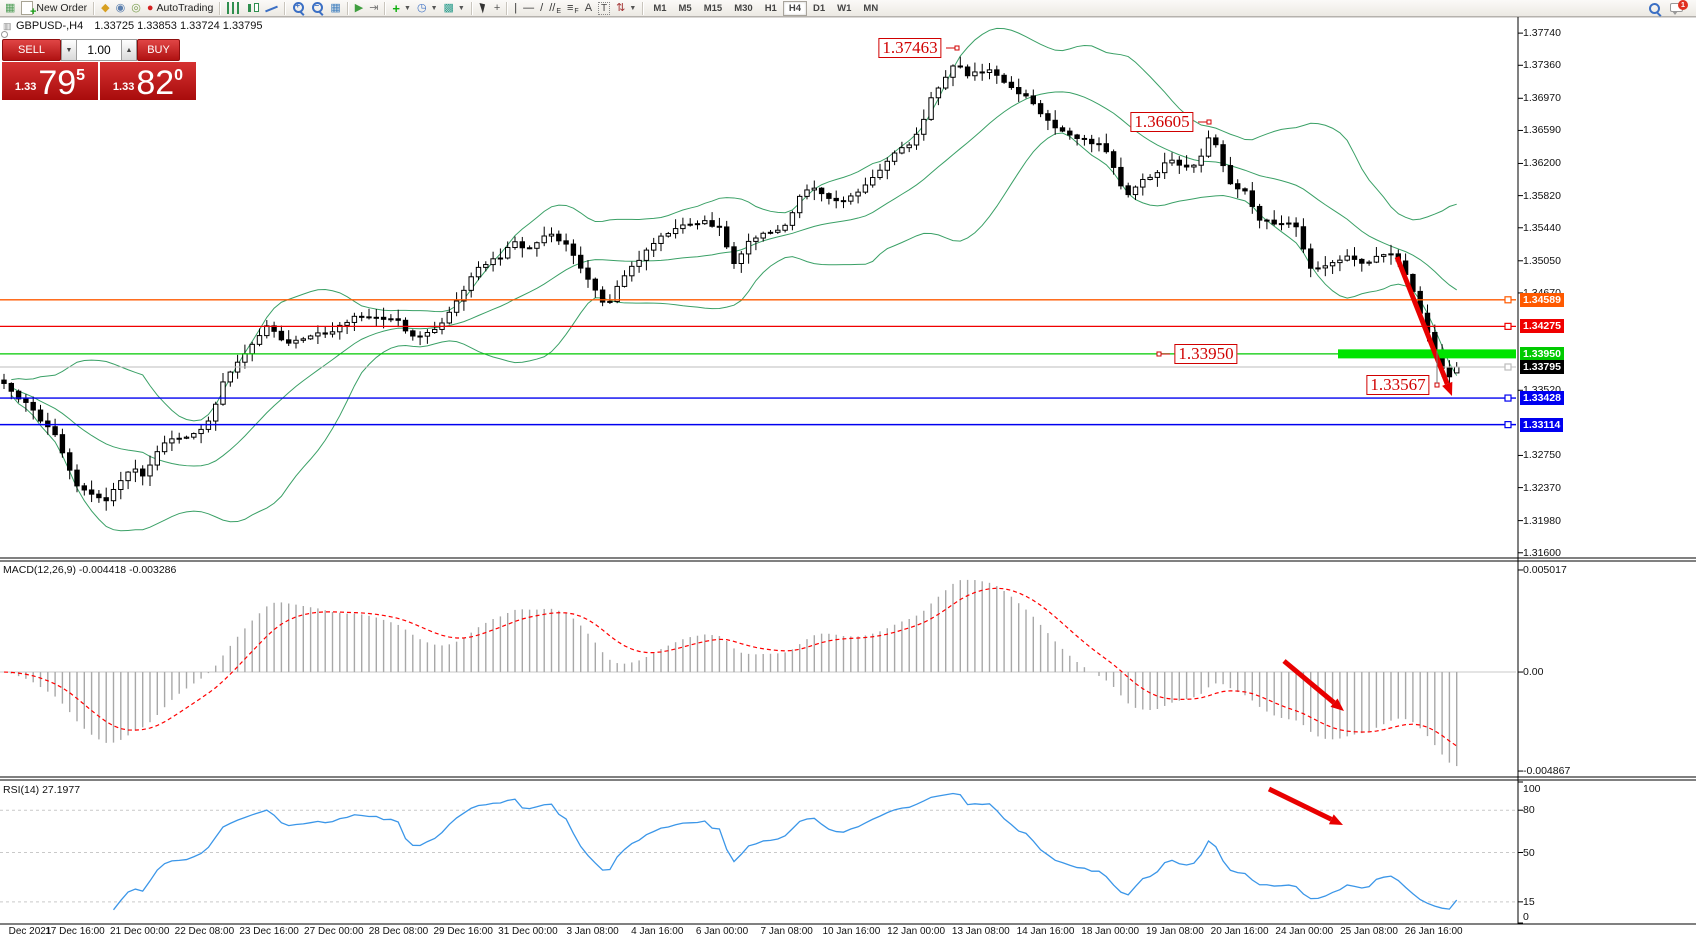 This screenshot has width=1696, height=938. Describe the element at coordinates (398, 931) in the screenshot. I see `date-tick: 28 Dec 08:00` at that location.